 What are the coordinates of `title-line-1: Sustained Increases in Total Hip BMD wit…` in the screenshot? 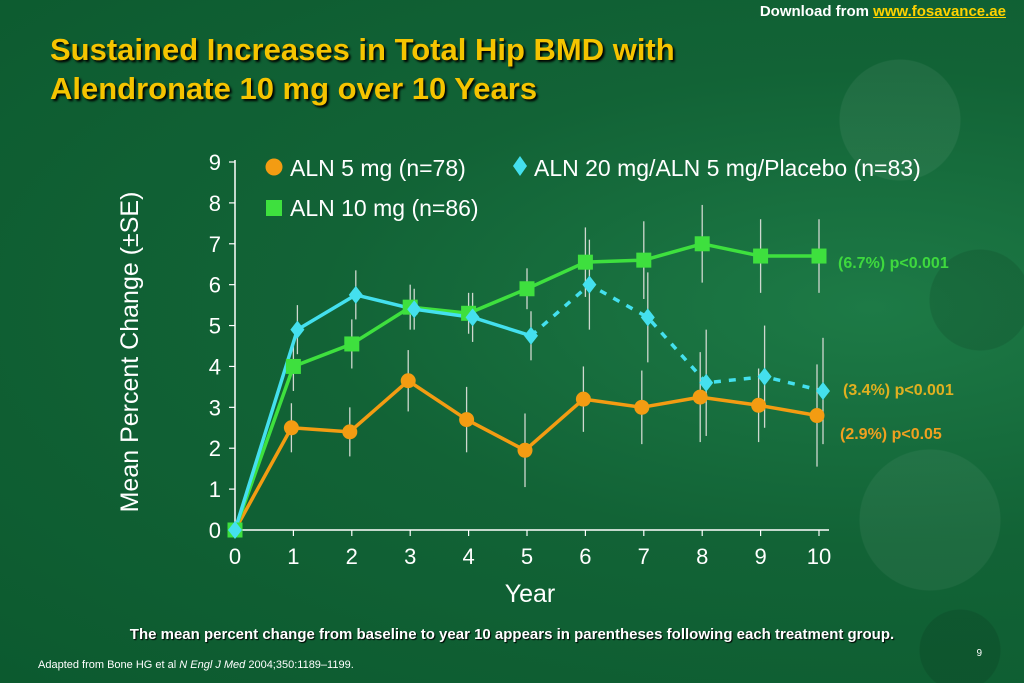 It's located at (362, 49).